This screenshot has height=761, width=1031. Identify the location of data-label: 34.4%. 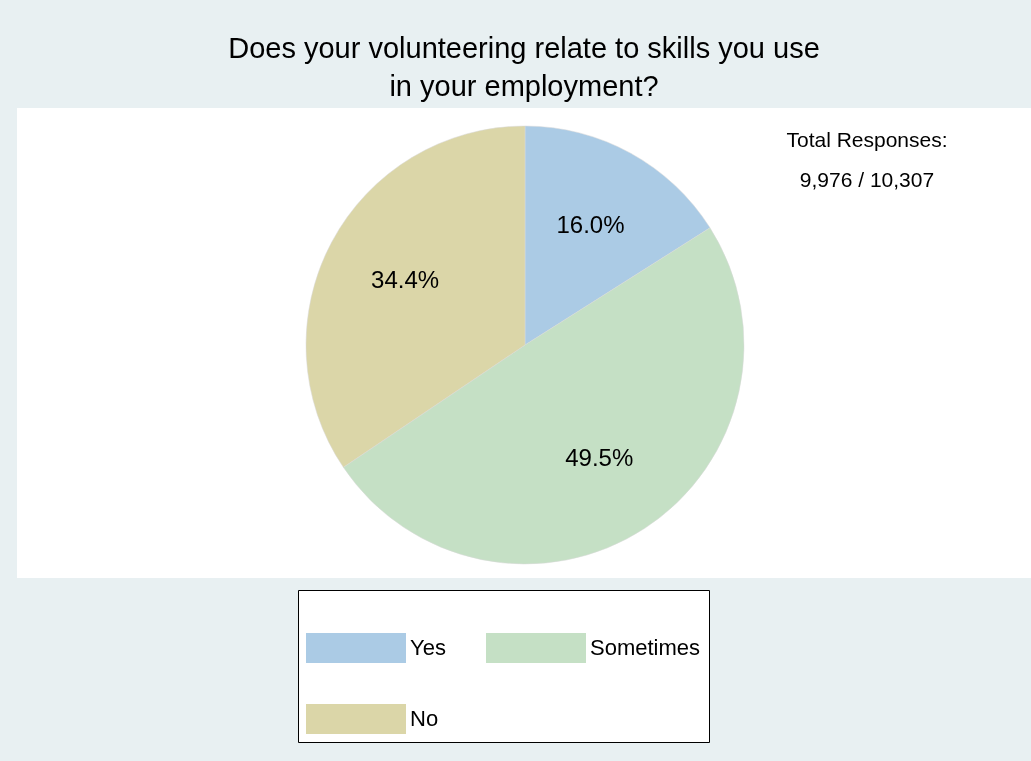
(405, 280).